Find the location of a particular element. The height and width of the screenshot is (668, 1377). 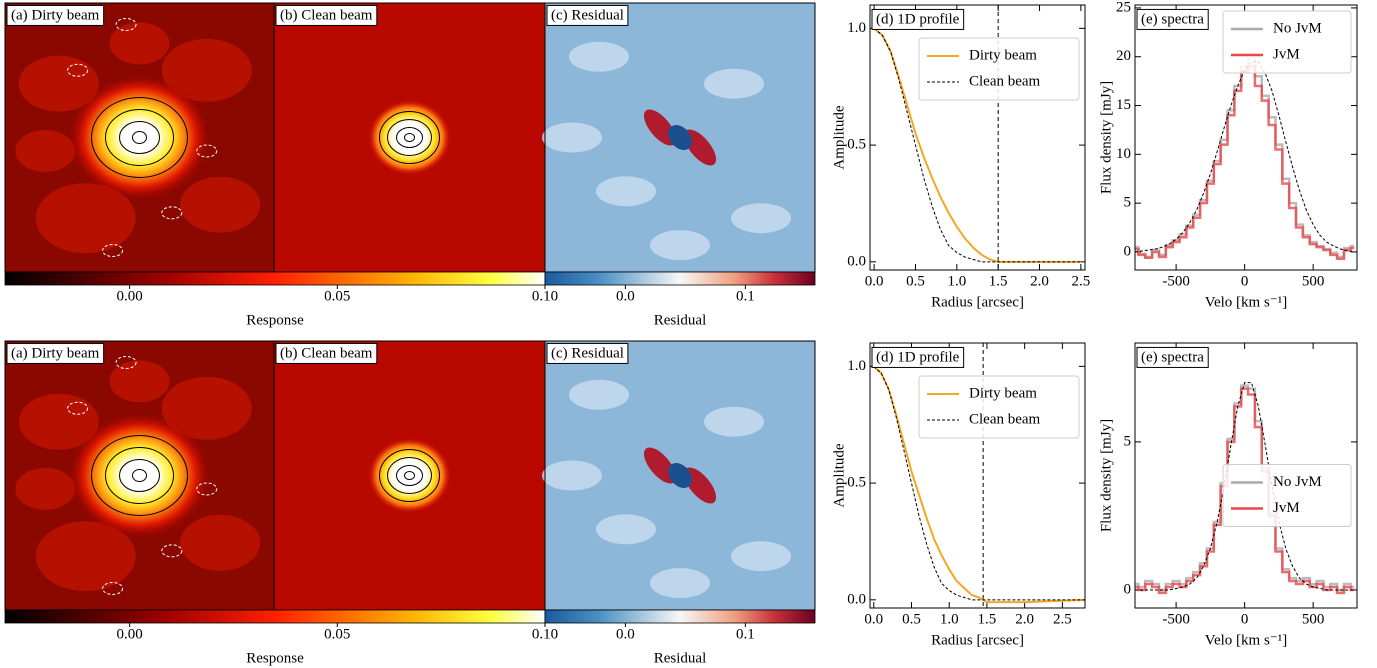

x-axis-label: Velo [km s⁻¹] is located at coordinates (1246, 640).